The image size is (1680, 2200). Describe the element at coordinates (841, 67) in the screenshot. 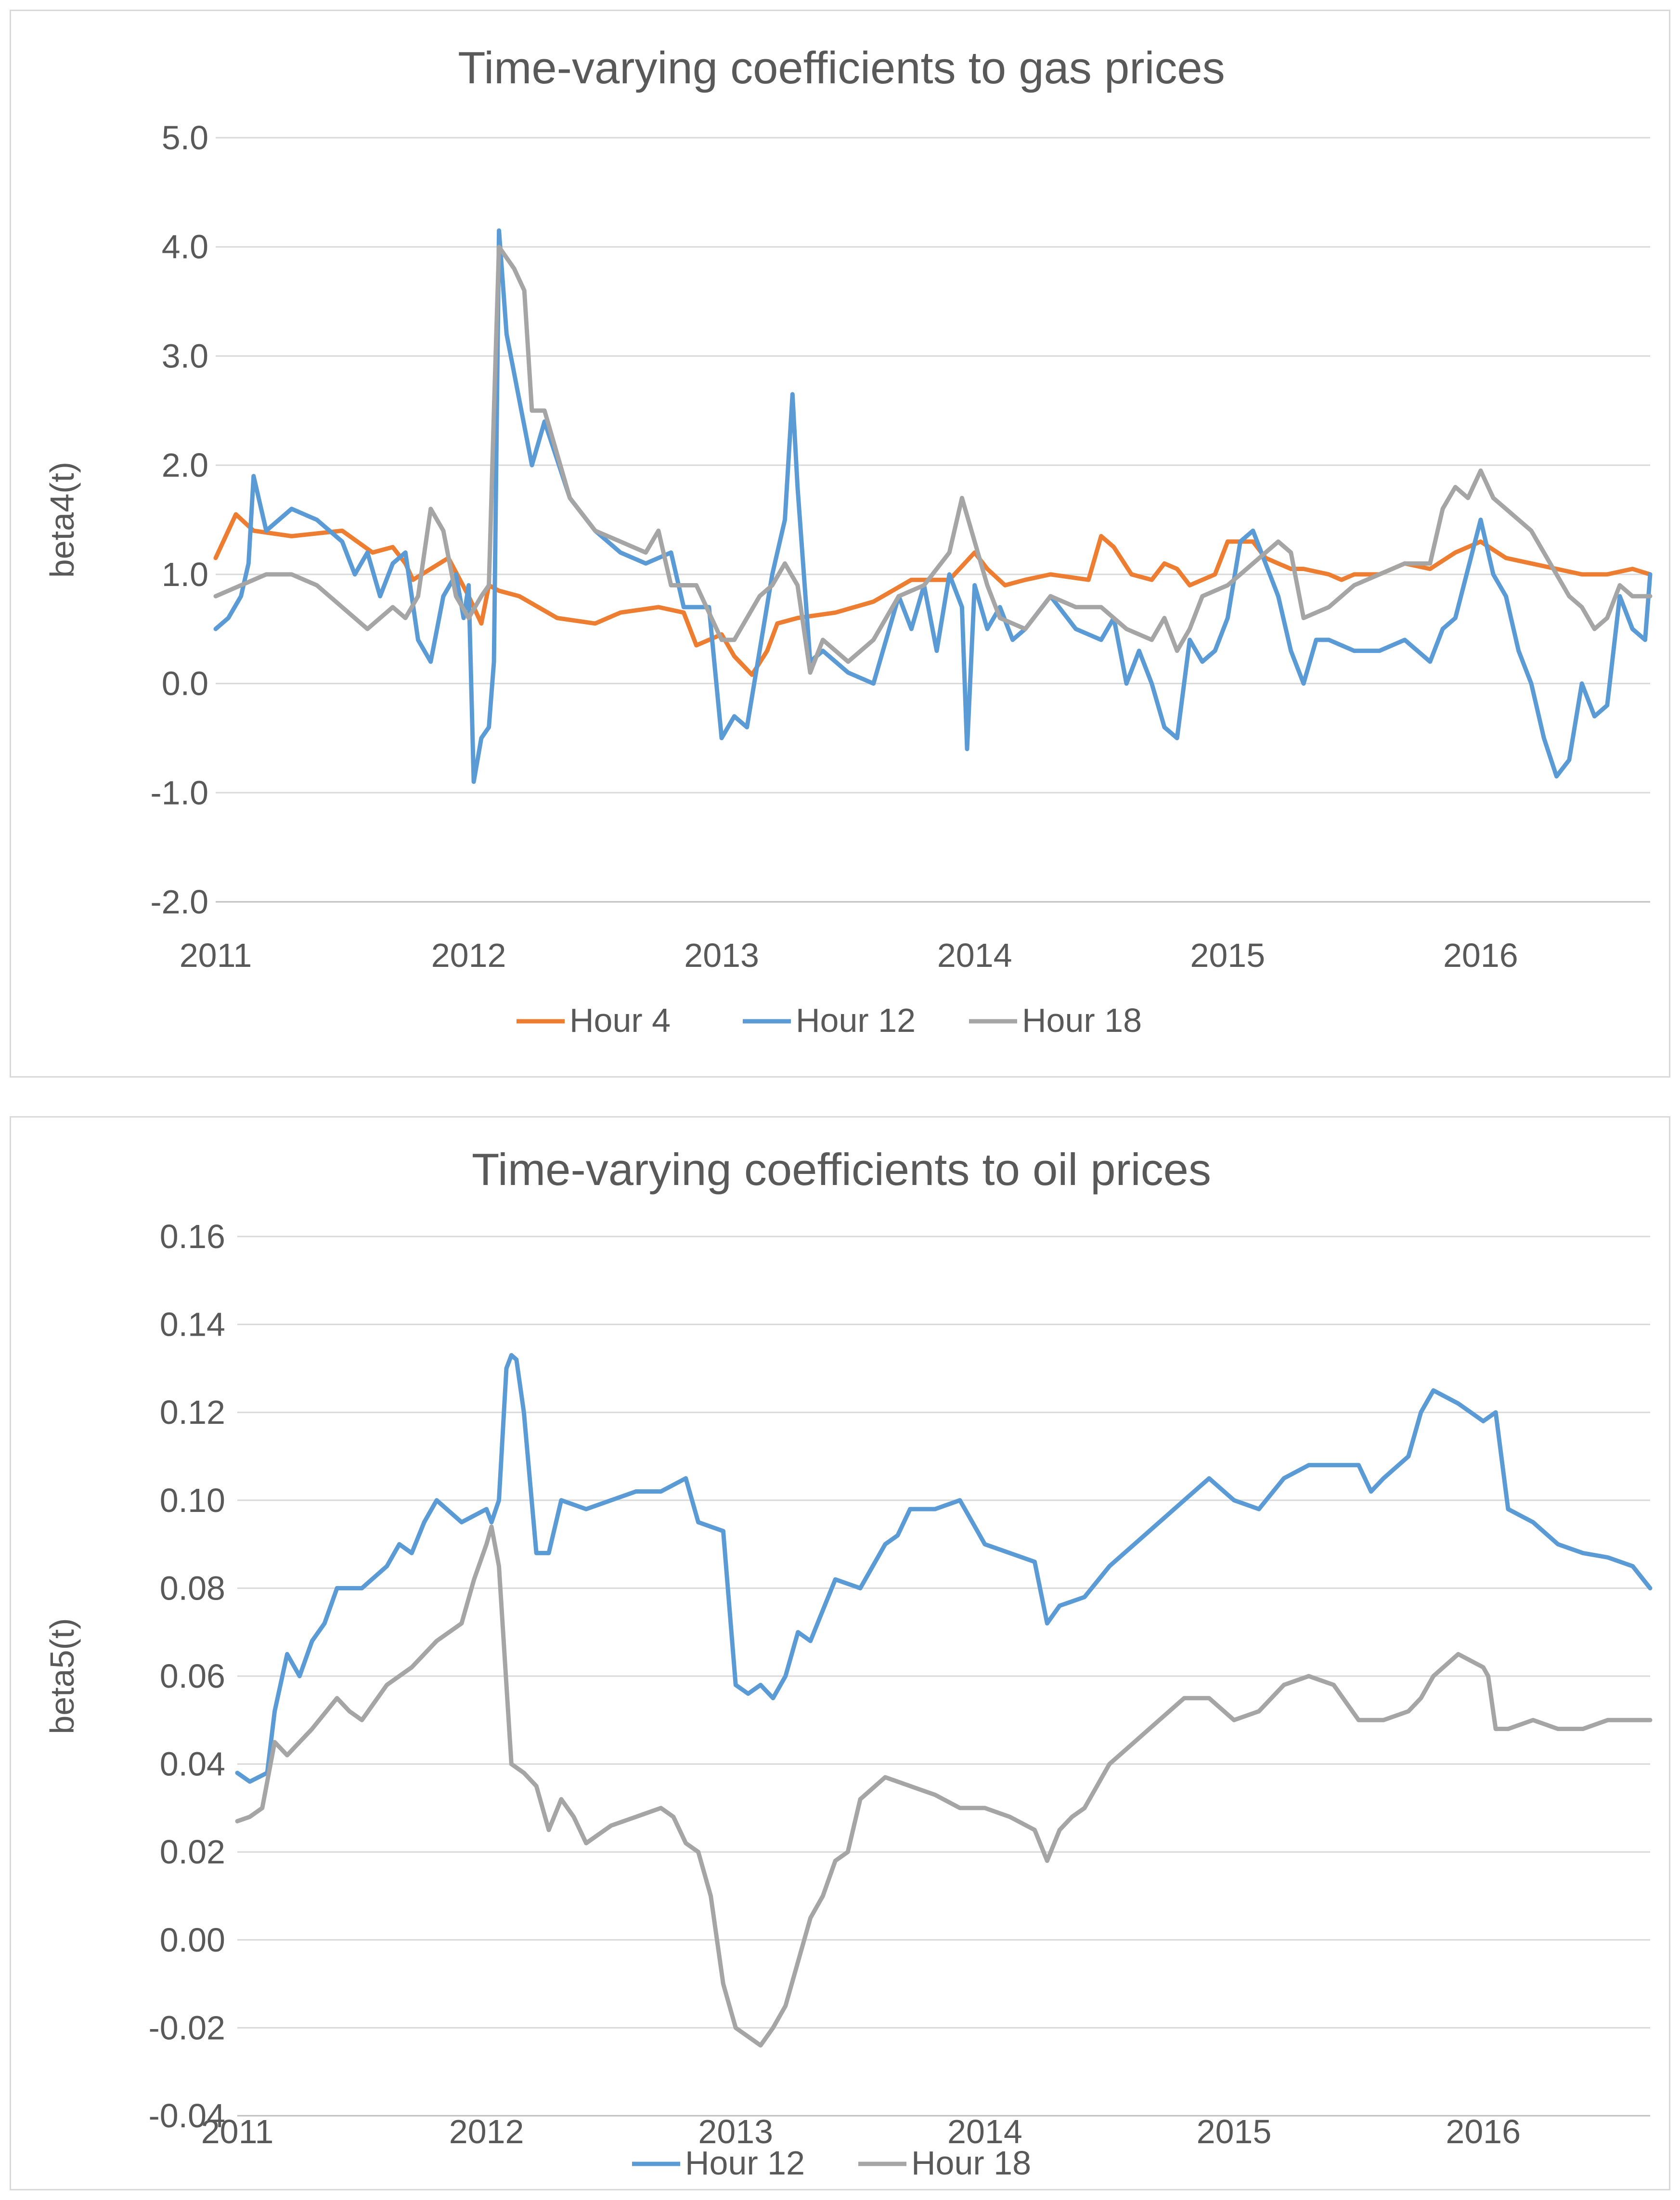

I see `chart-title: Time-varying coefficients to gas prices` at that location.